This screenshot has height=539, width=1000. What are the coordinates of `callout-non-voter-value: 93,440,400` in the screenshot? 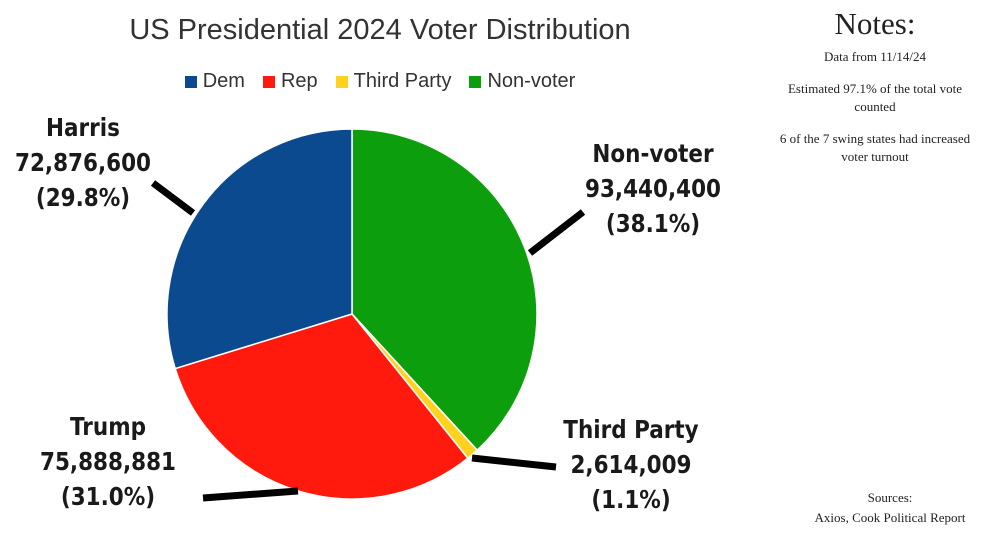 It's located at (653, 188).